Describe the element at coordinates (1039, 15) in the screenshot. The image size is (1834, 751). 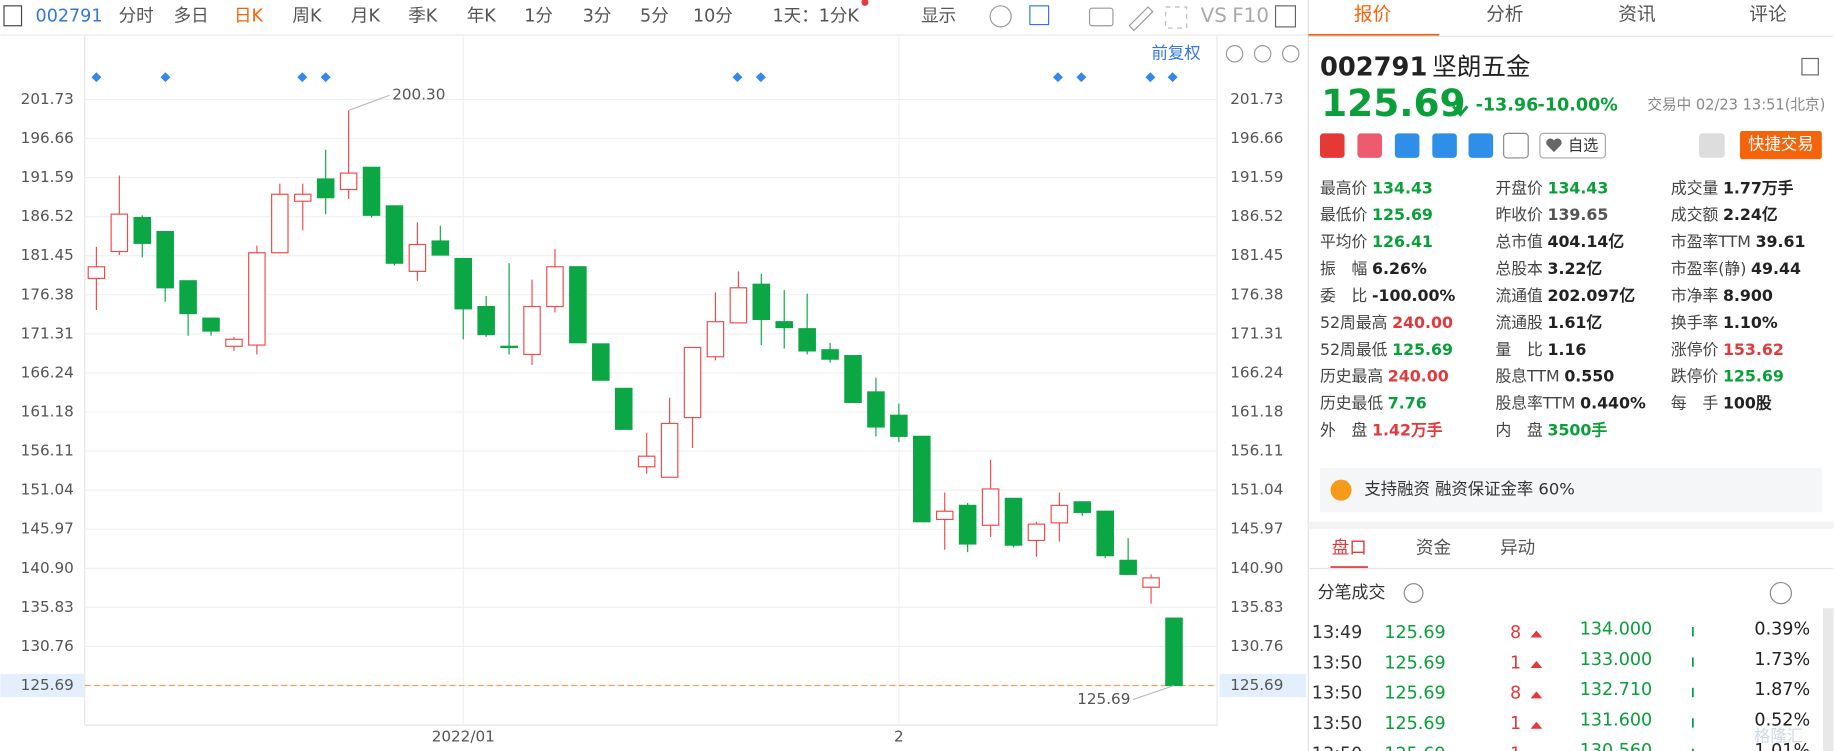
I see `color-box` at that location.